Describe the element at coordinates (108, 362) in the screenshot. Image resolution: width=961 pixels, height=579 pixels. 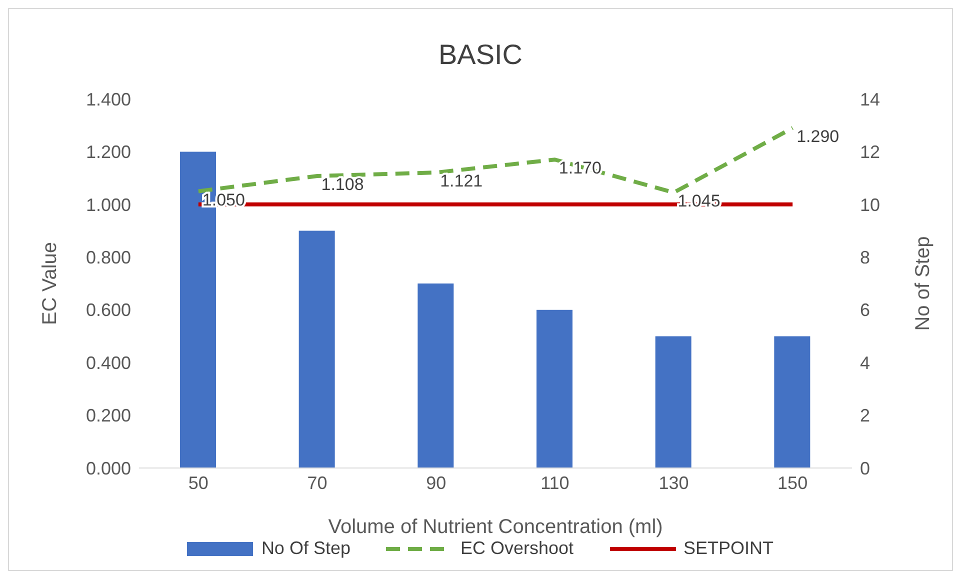
I see `y-tick-label: 0.400` at that location.